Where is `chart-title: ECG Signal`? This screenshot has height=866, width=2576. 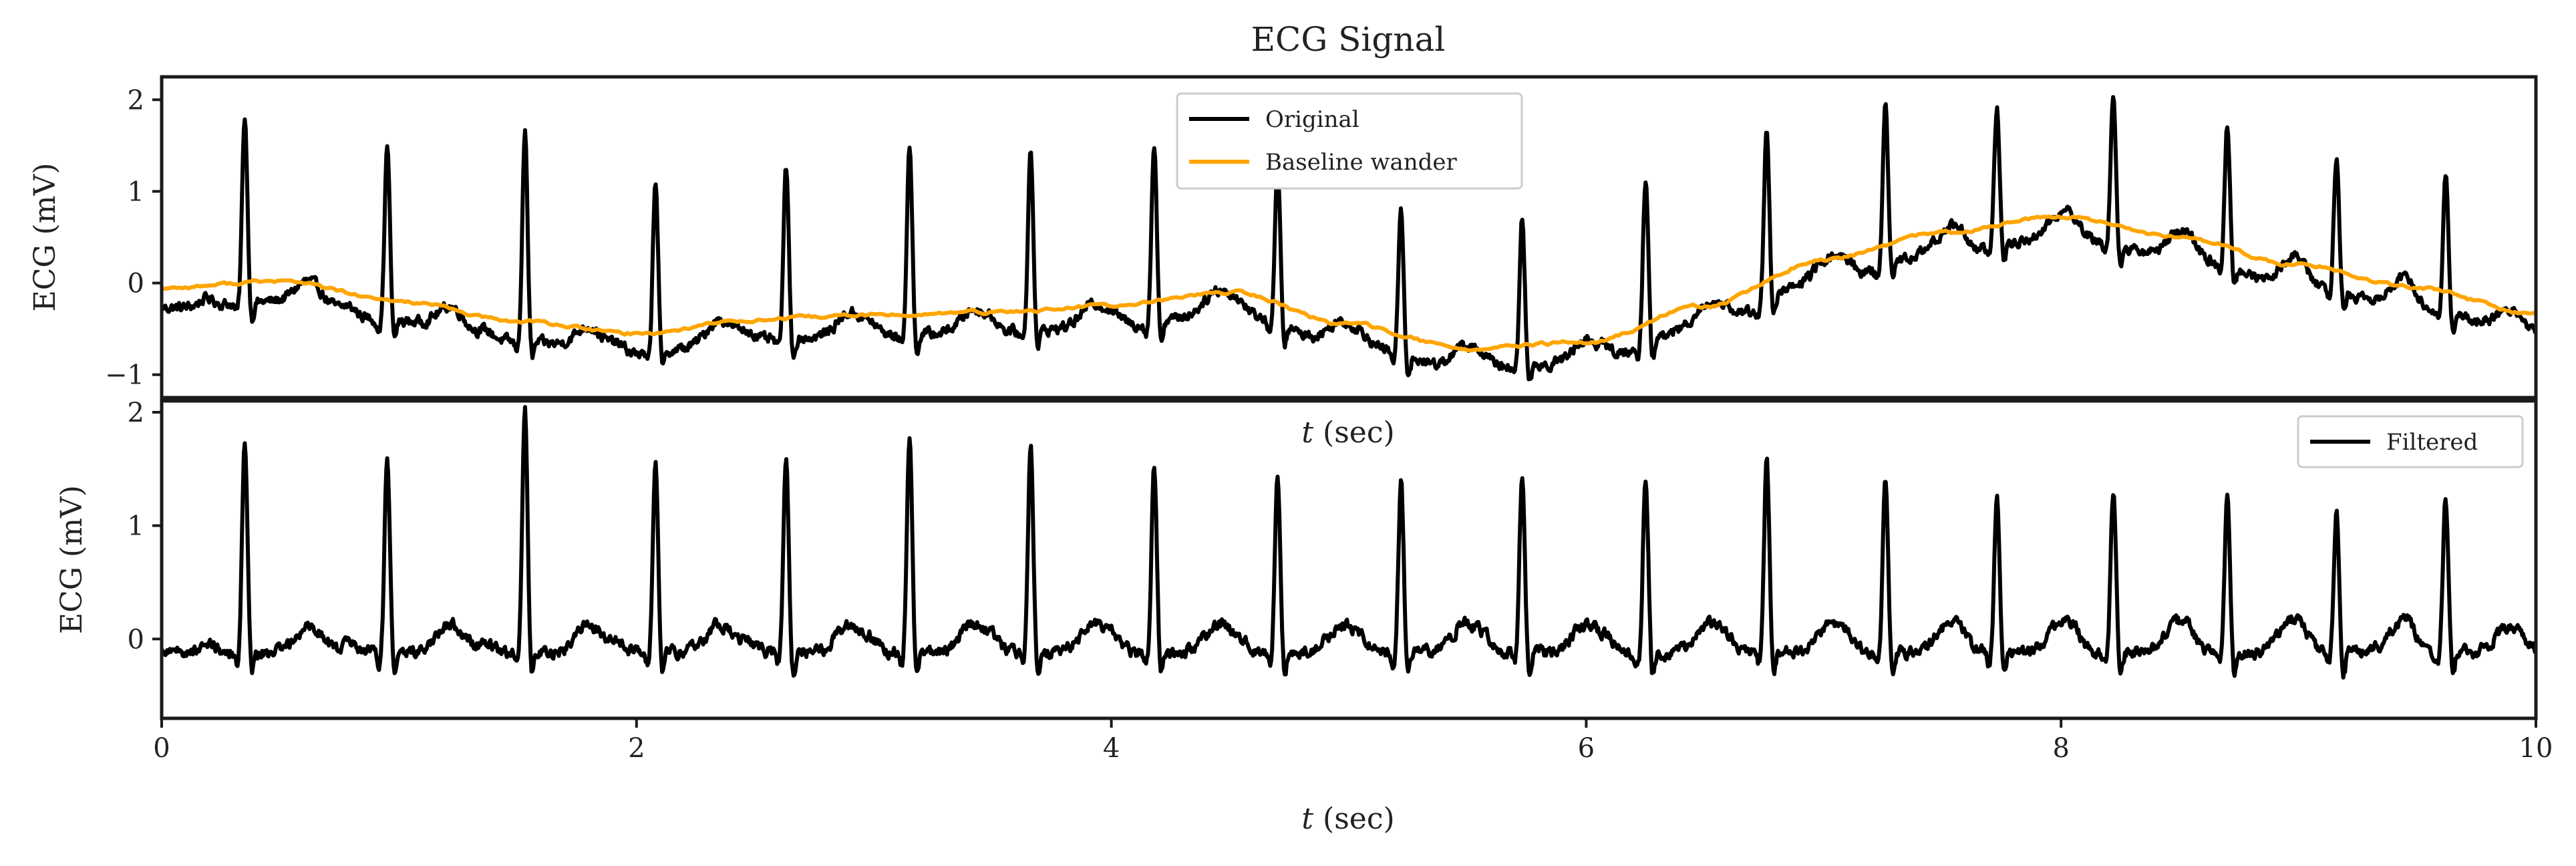
chart-title: ECG Signal is located at coordinates (1348, 39).